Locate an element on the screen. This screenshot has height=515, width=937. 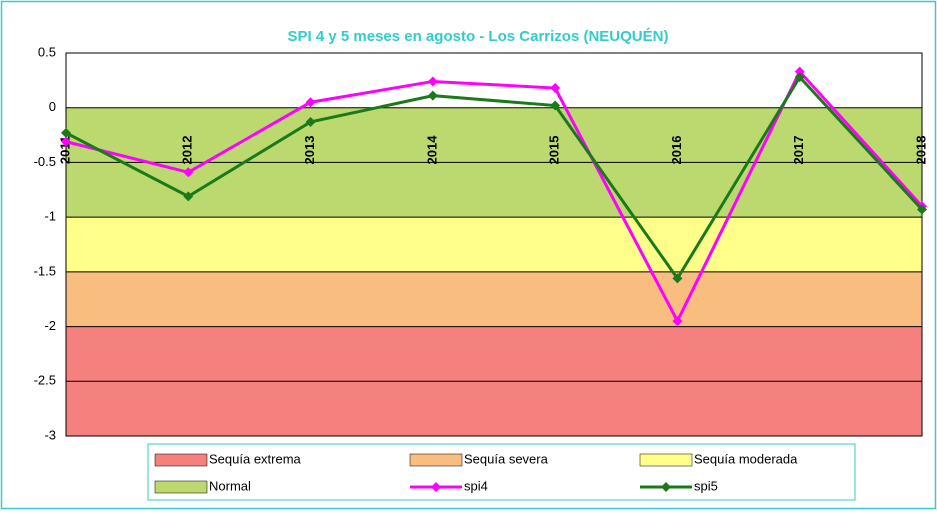
x-tick-label: 2012 is located at coordinates (187, 150).